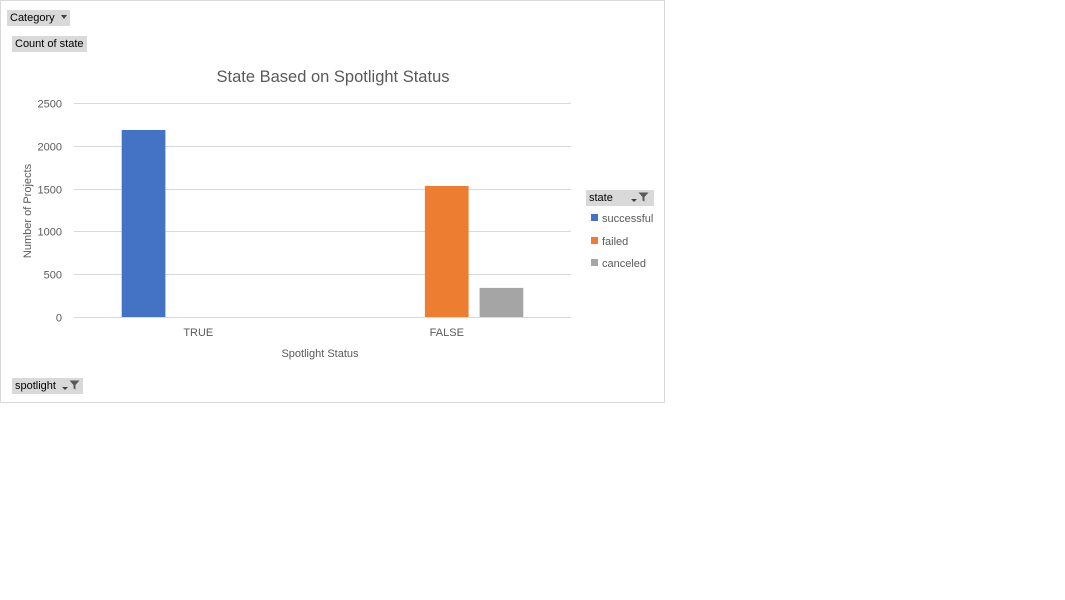 The height and width of the screenshot is (600, 1065). What do you see at coordinates (594, 240) in the screenshot?
I see `legend-swatch-failed` at bounding box center [594, 240].